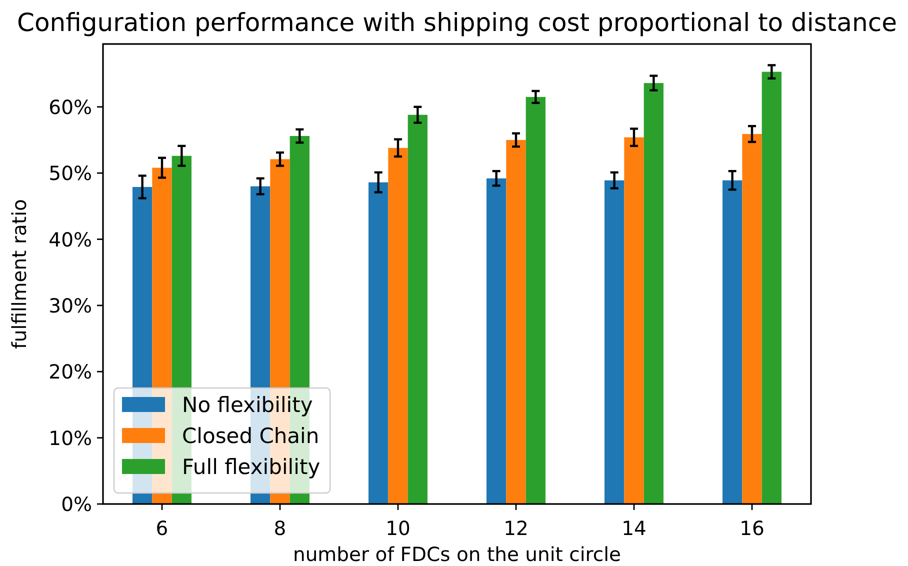 The width and height of the screenshot is (908, 566). What do you see at coordinates (162, 528) in the screenshot?
I see `x-tick-label: 6` at bounding box center [162, 528].